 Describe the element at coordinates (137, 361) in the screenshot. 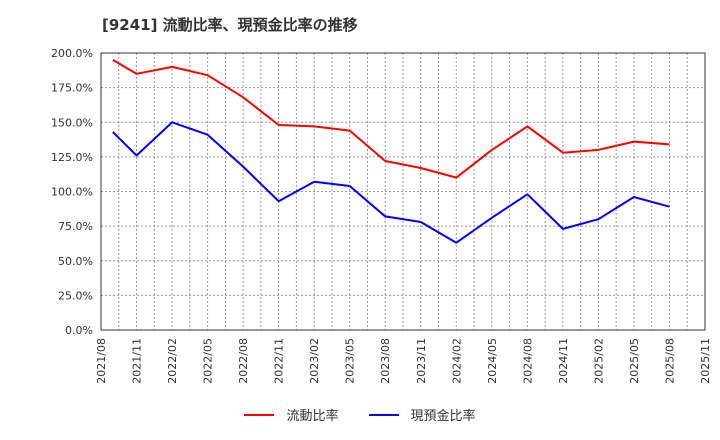

I see `svg-text: 2021/11` at that location.